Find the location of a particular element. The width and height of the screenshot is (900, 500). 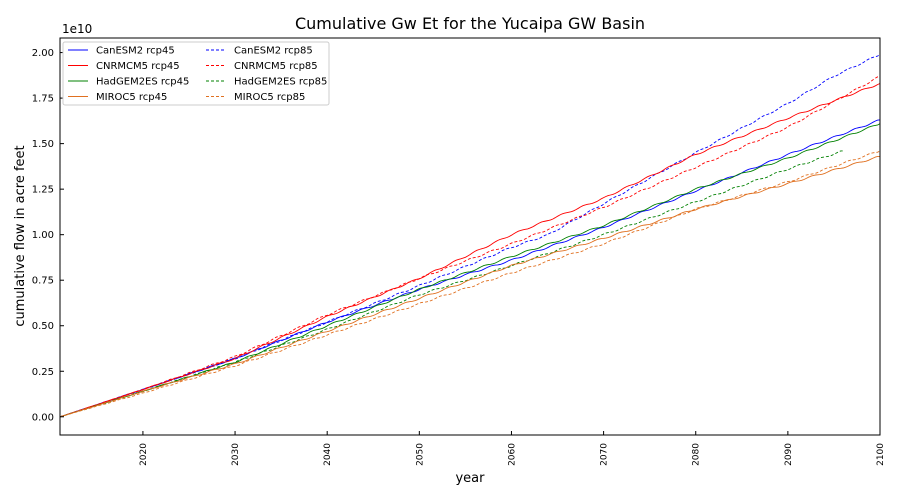

y-tick-label: 0.50 is located at coordinates (43, 326).